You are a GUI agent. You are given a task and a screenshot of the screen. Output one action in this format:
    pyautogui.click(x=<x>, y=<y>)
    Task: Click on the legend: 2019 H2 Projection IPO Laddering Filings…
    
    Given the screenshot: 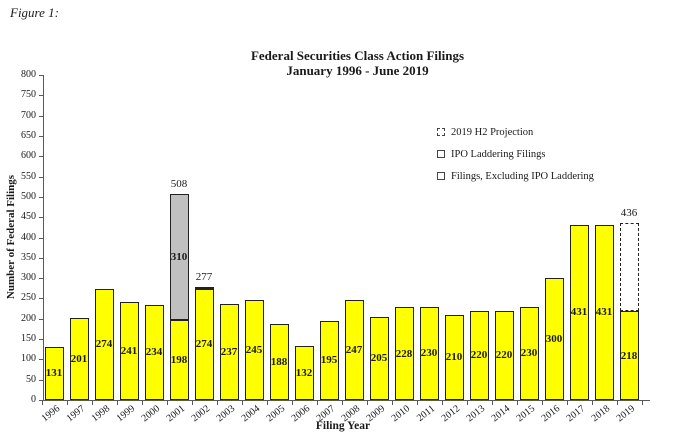 What is the action you would take?
    pyautogui.click(x=515, y=154)
    